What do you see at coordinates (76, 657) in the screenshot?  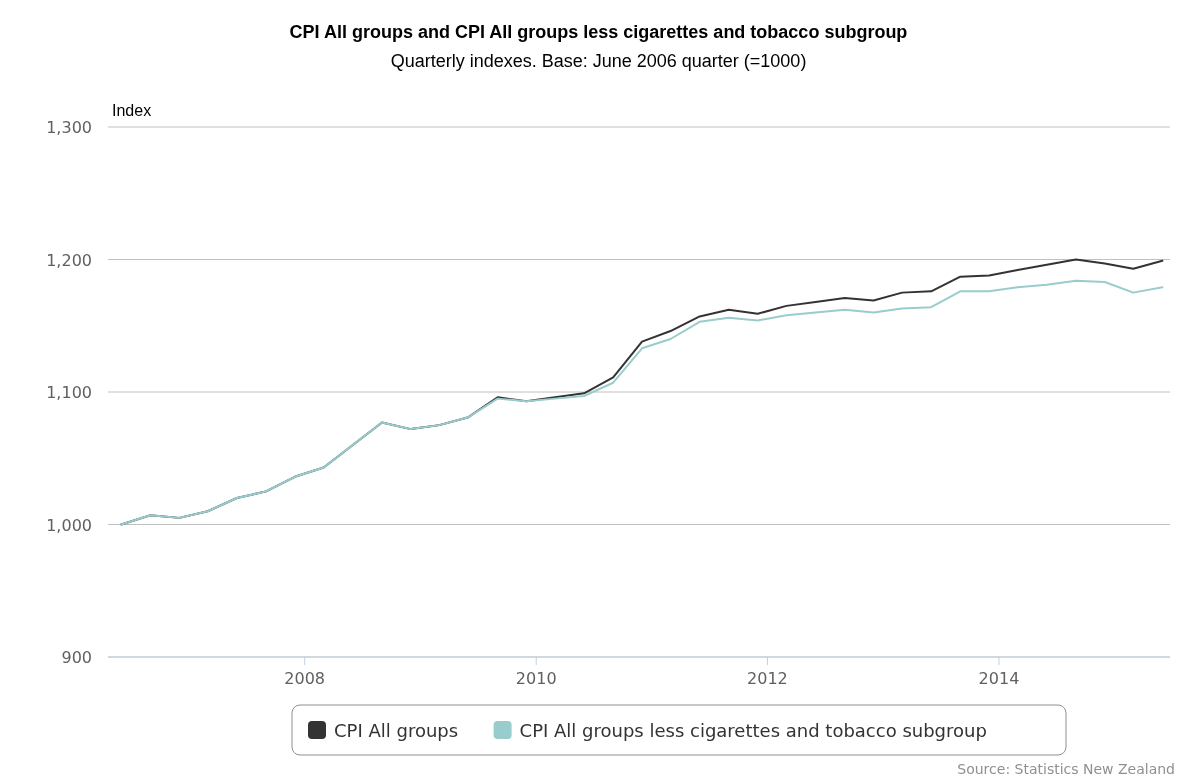 I see `y-tick-label: 900` at bounding box center [76, 657].